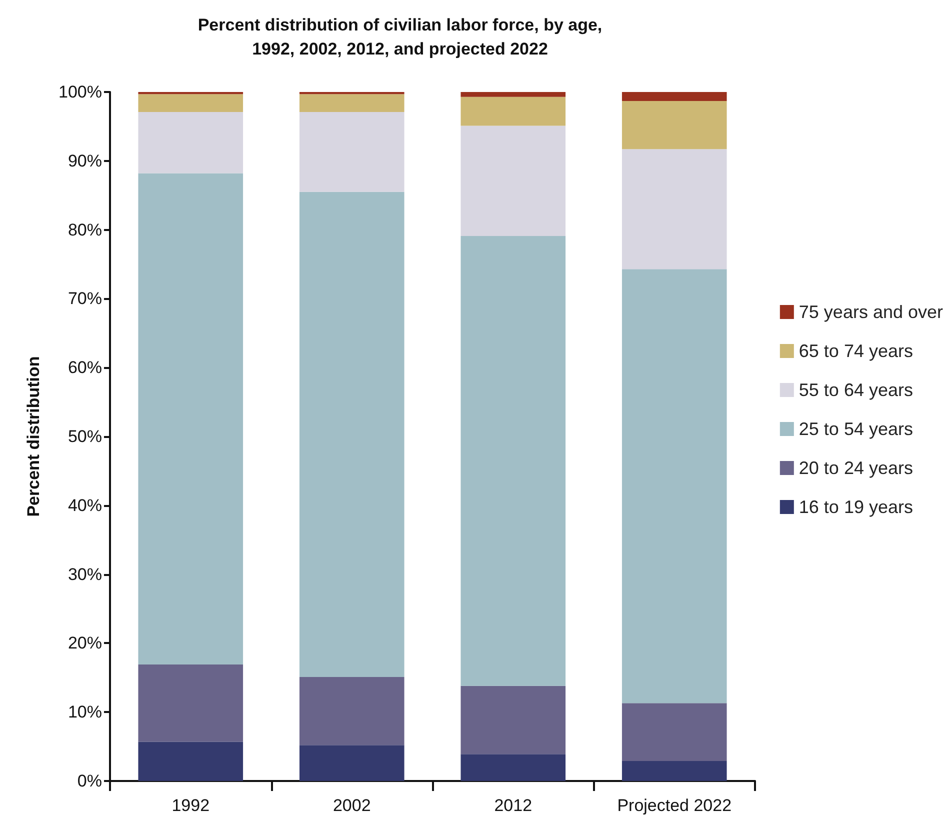 Image resolution: width=950 pixels, height=819 pixels. What do you see at coordinates (33, 436) in the screenshot?
I see `y-axis-title: Percent distribution` at bounding box center [33, 436].